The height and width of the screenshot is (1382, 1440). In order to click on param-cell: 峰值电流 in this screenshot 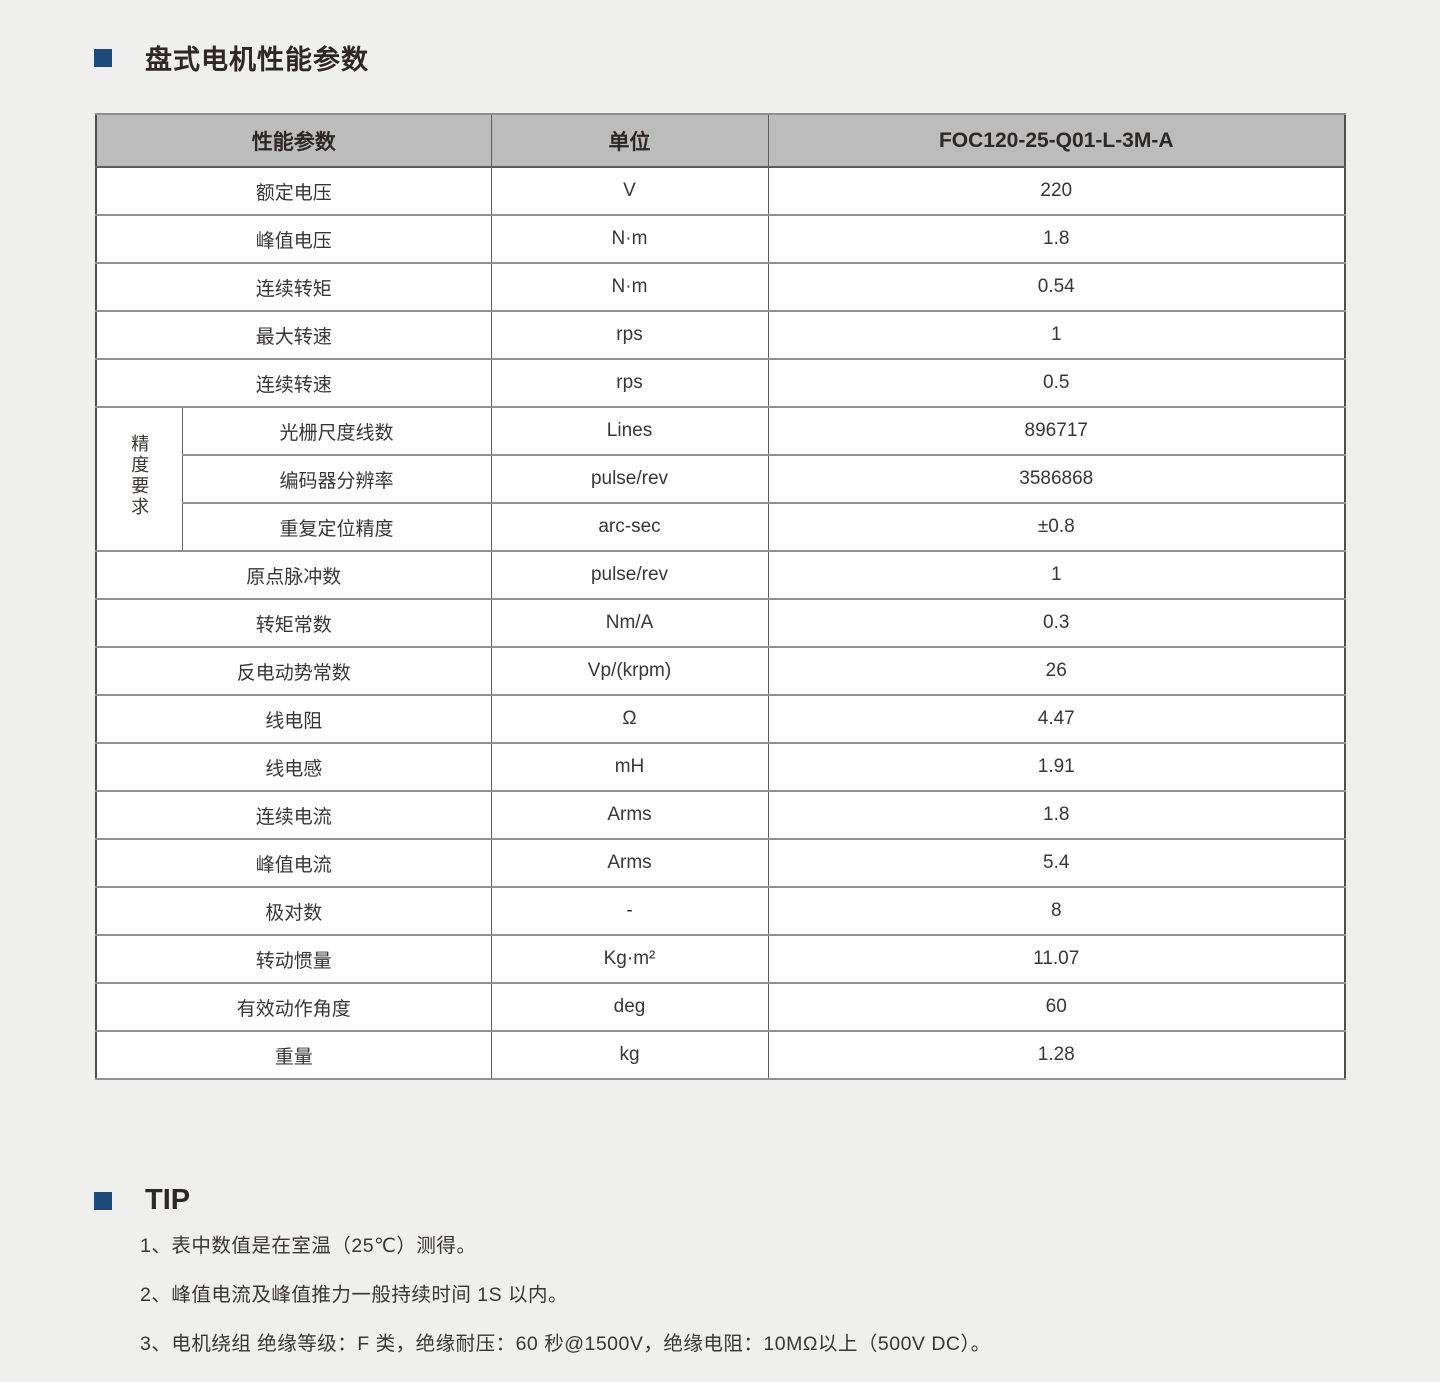, I will do `click(293, 863)`.